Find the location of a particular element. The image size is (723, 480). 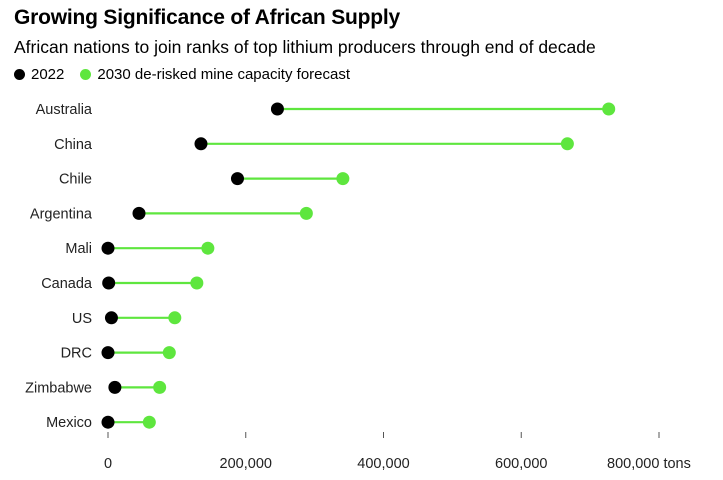

legend-label-2022: 2022 is located at coordinates (48, 74).